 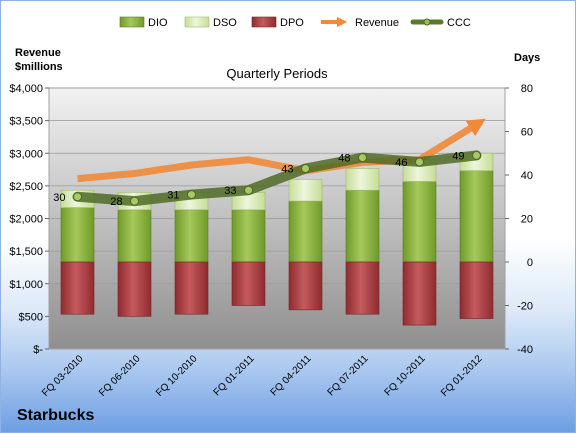 What do you see at coordinates (120, 376) in the screenshot?
I see `category-label: FQ 06-2010` at bounding box center [120, 376].